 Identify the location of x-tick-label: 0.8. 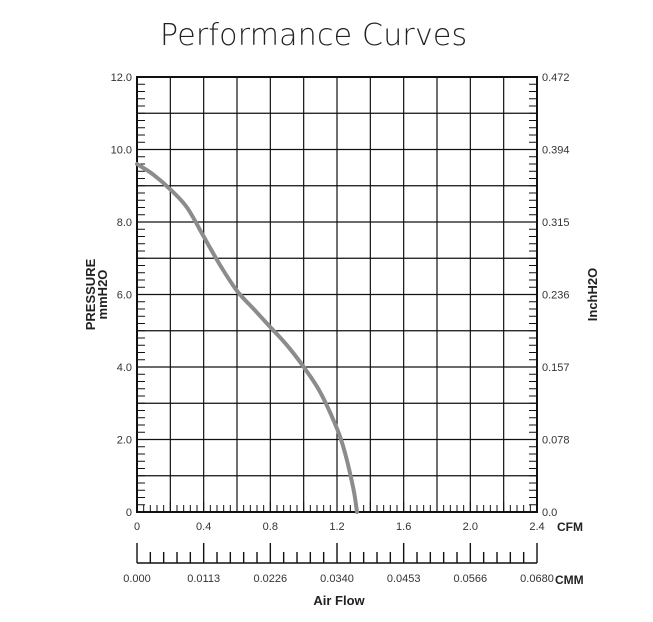
(270, 527).